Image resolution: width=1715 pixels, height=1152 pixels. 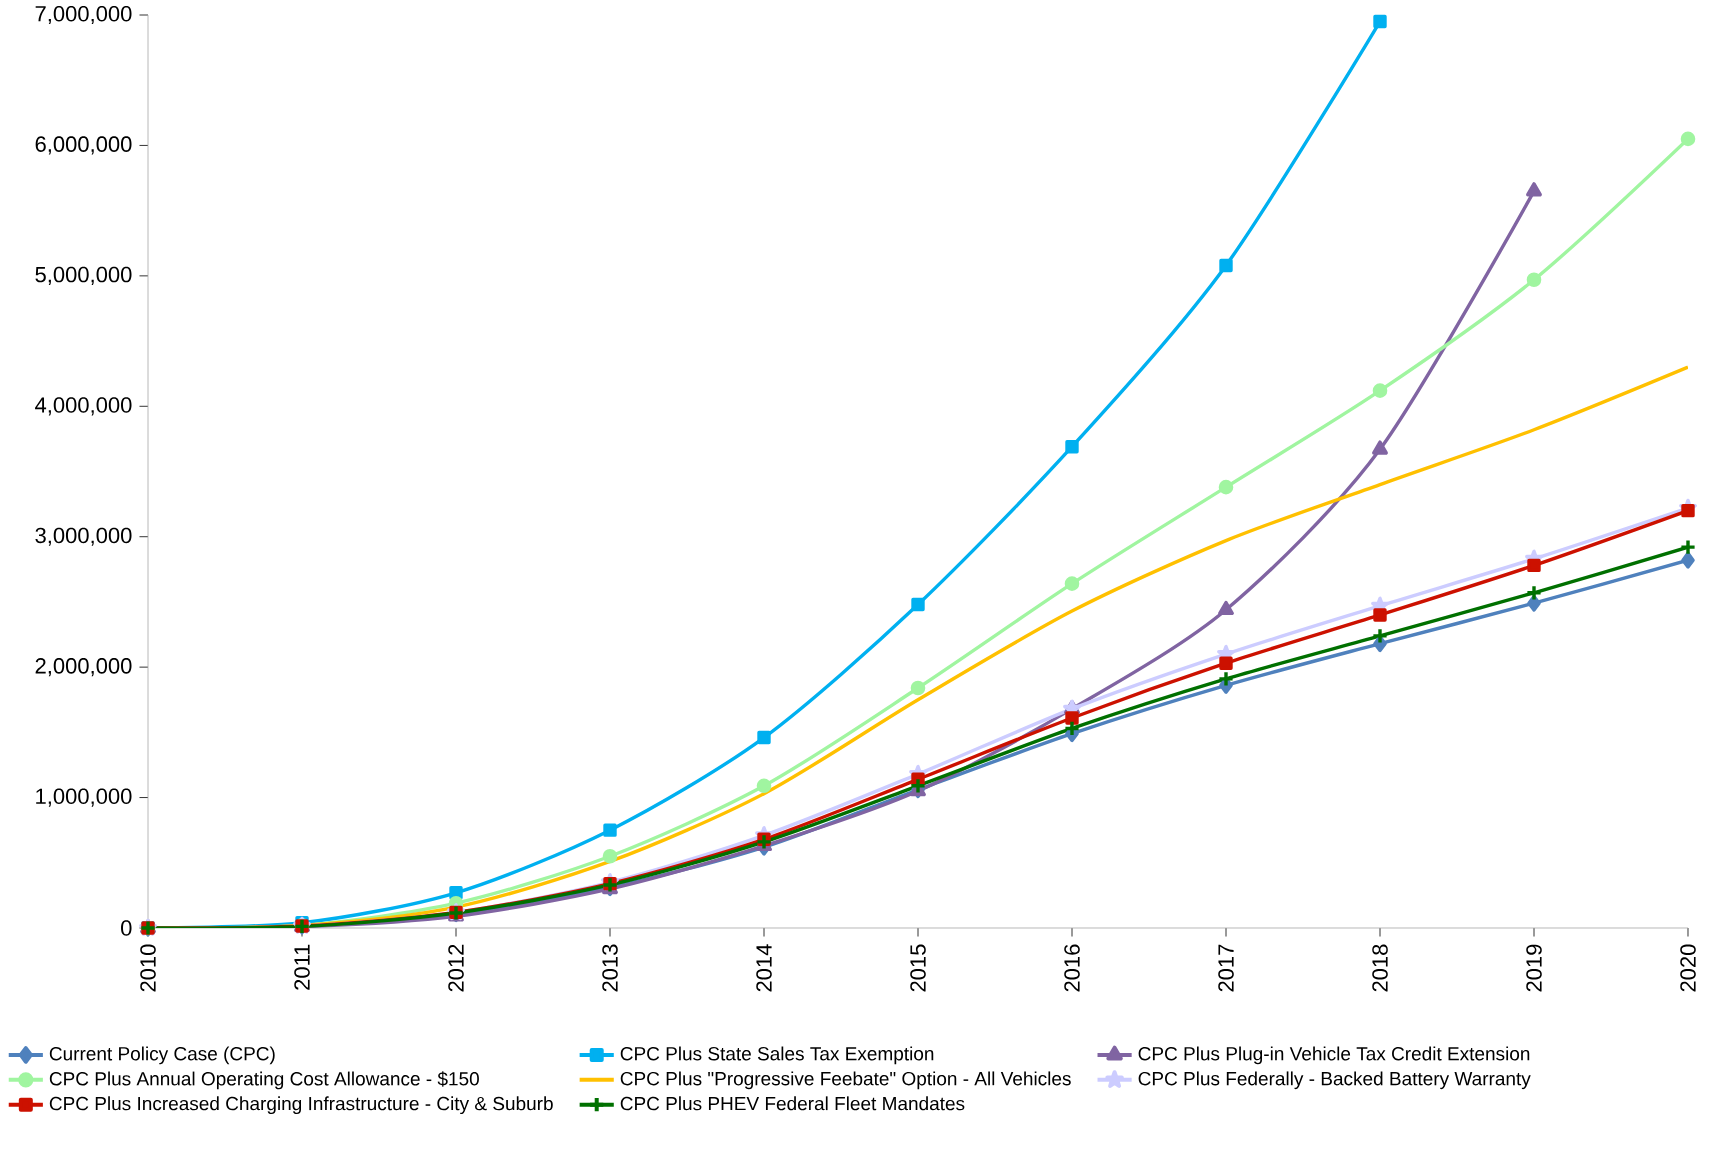 I want to click on y-tick-label: 2,000,000, so click(x=83, y=667).